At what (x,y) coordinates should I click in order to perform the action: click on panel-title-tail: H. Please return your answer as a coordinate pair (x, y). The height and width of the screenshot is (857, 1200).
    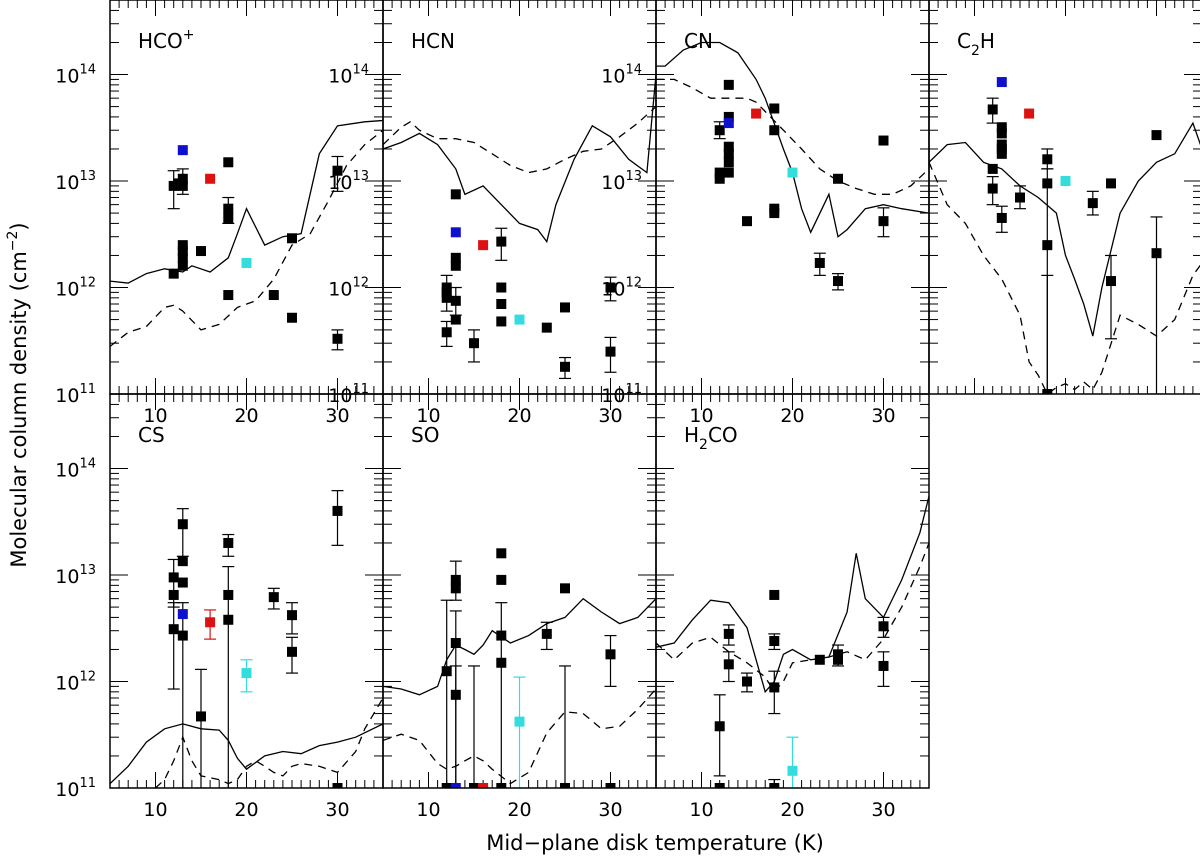
    Looking at the image, I should click on (987, 41).